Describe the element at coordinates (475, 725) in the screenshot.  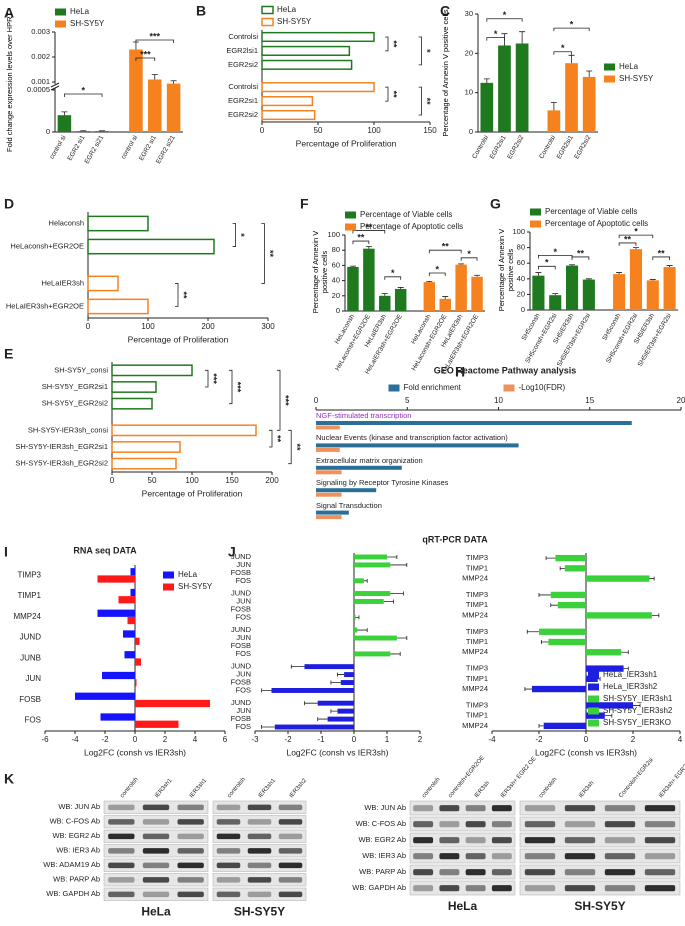
I see `category-label: MMP24` at that location.